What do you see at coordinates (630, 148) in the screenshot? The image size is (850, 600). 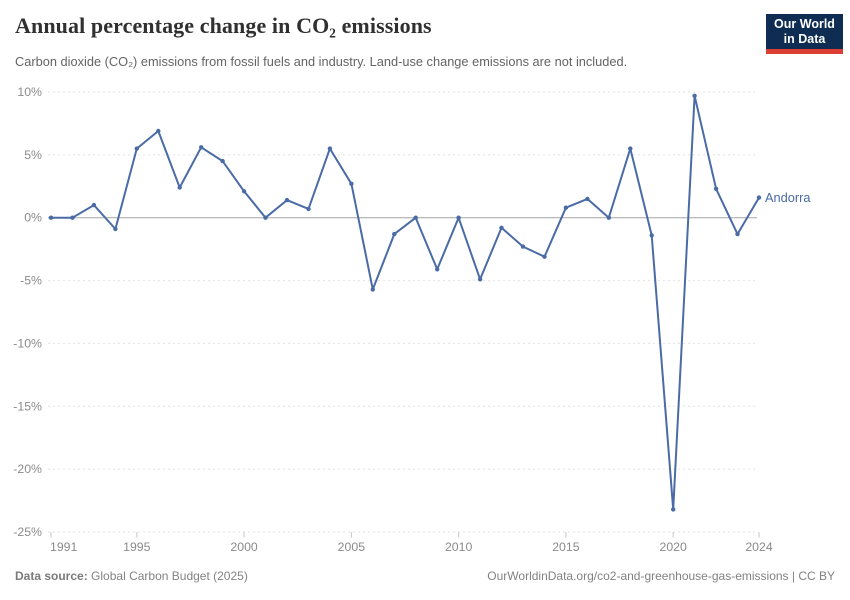 I see `data-point-2018` at bounding box center [630, 148].